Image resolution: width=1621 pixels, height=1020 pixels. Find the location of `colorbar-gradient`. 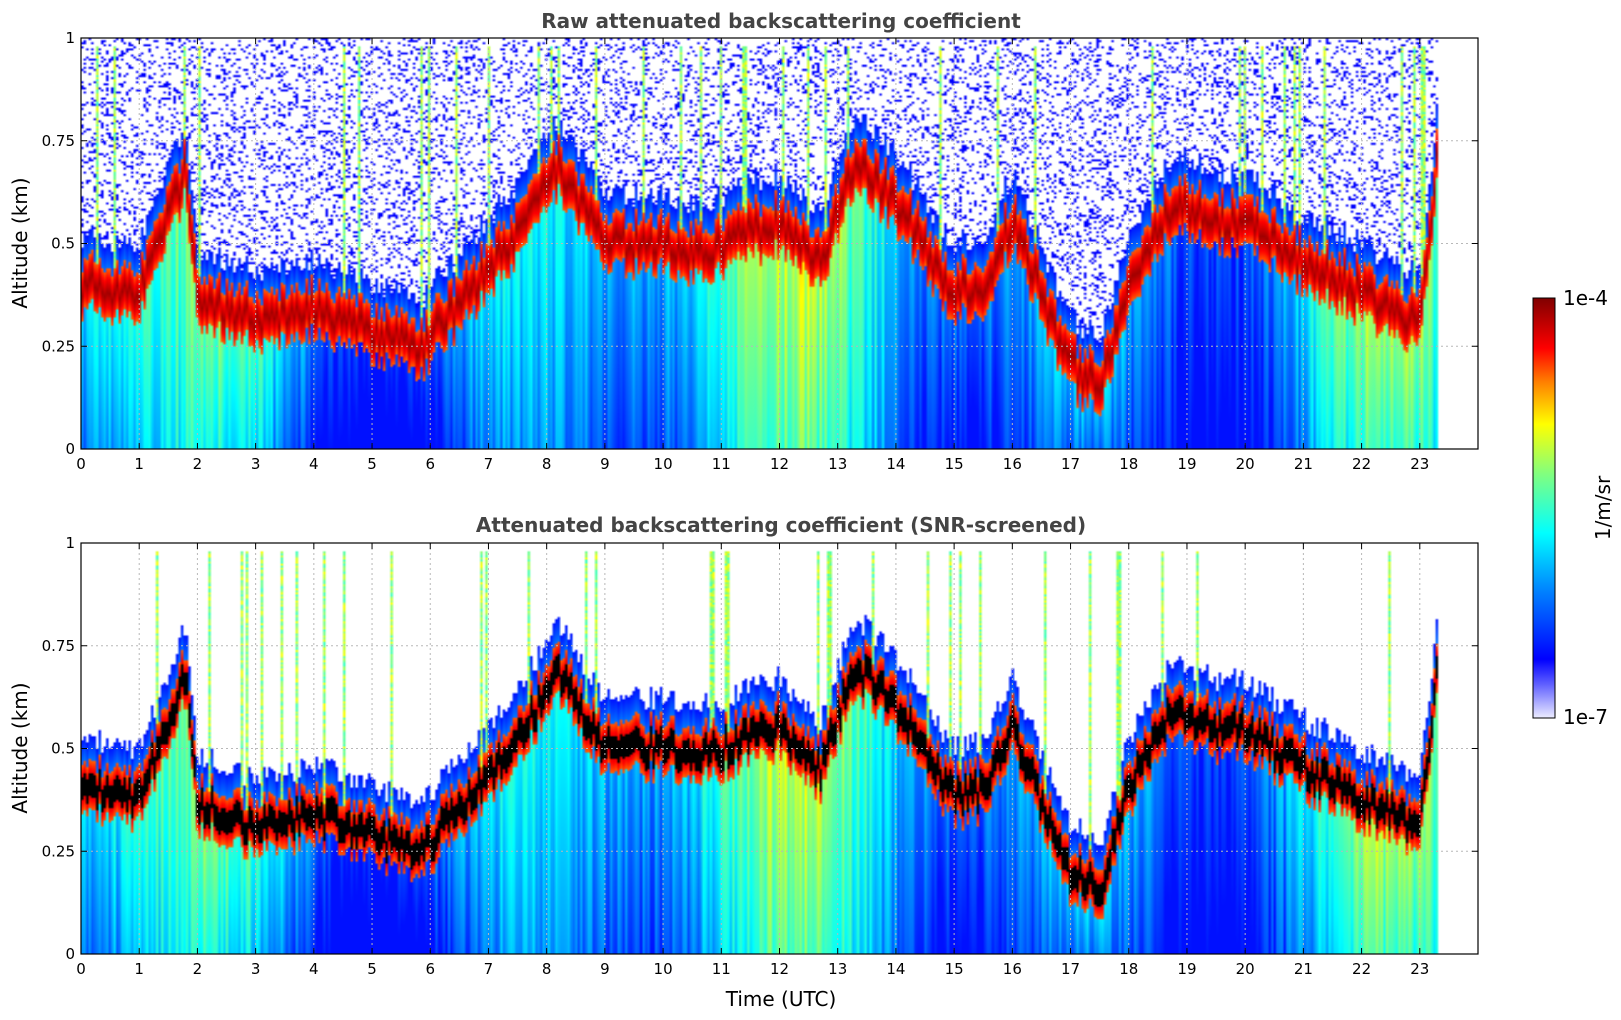

colorbar-gradient is located at coordinates (1544, 508).